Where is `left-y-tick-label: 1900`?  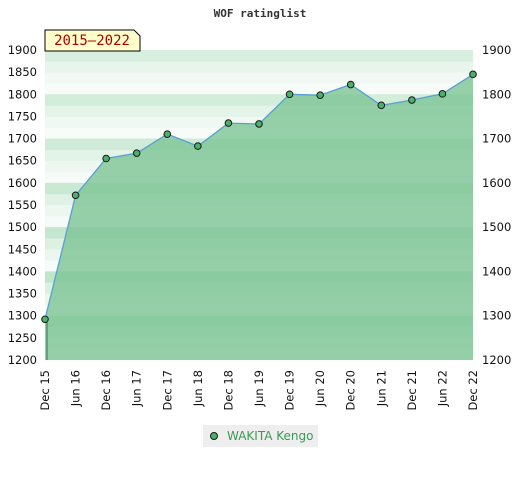 left-y-tick-label: 1900 is located at coordinates (22, 50).